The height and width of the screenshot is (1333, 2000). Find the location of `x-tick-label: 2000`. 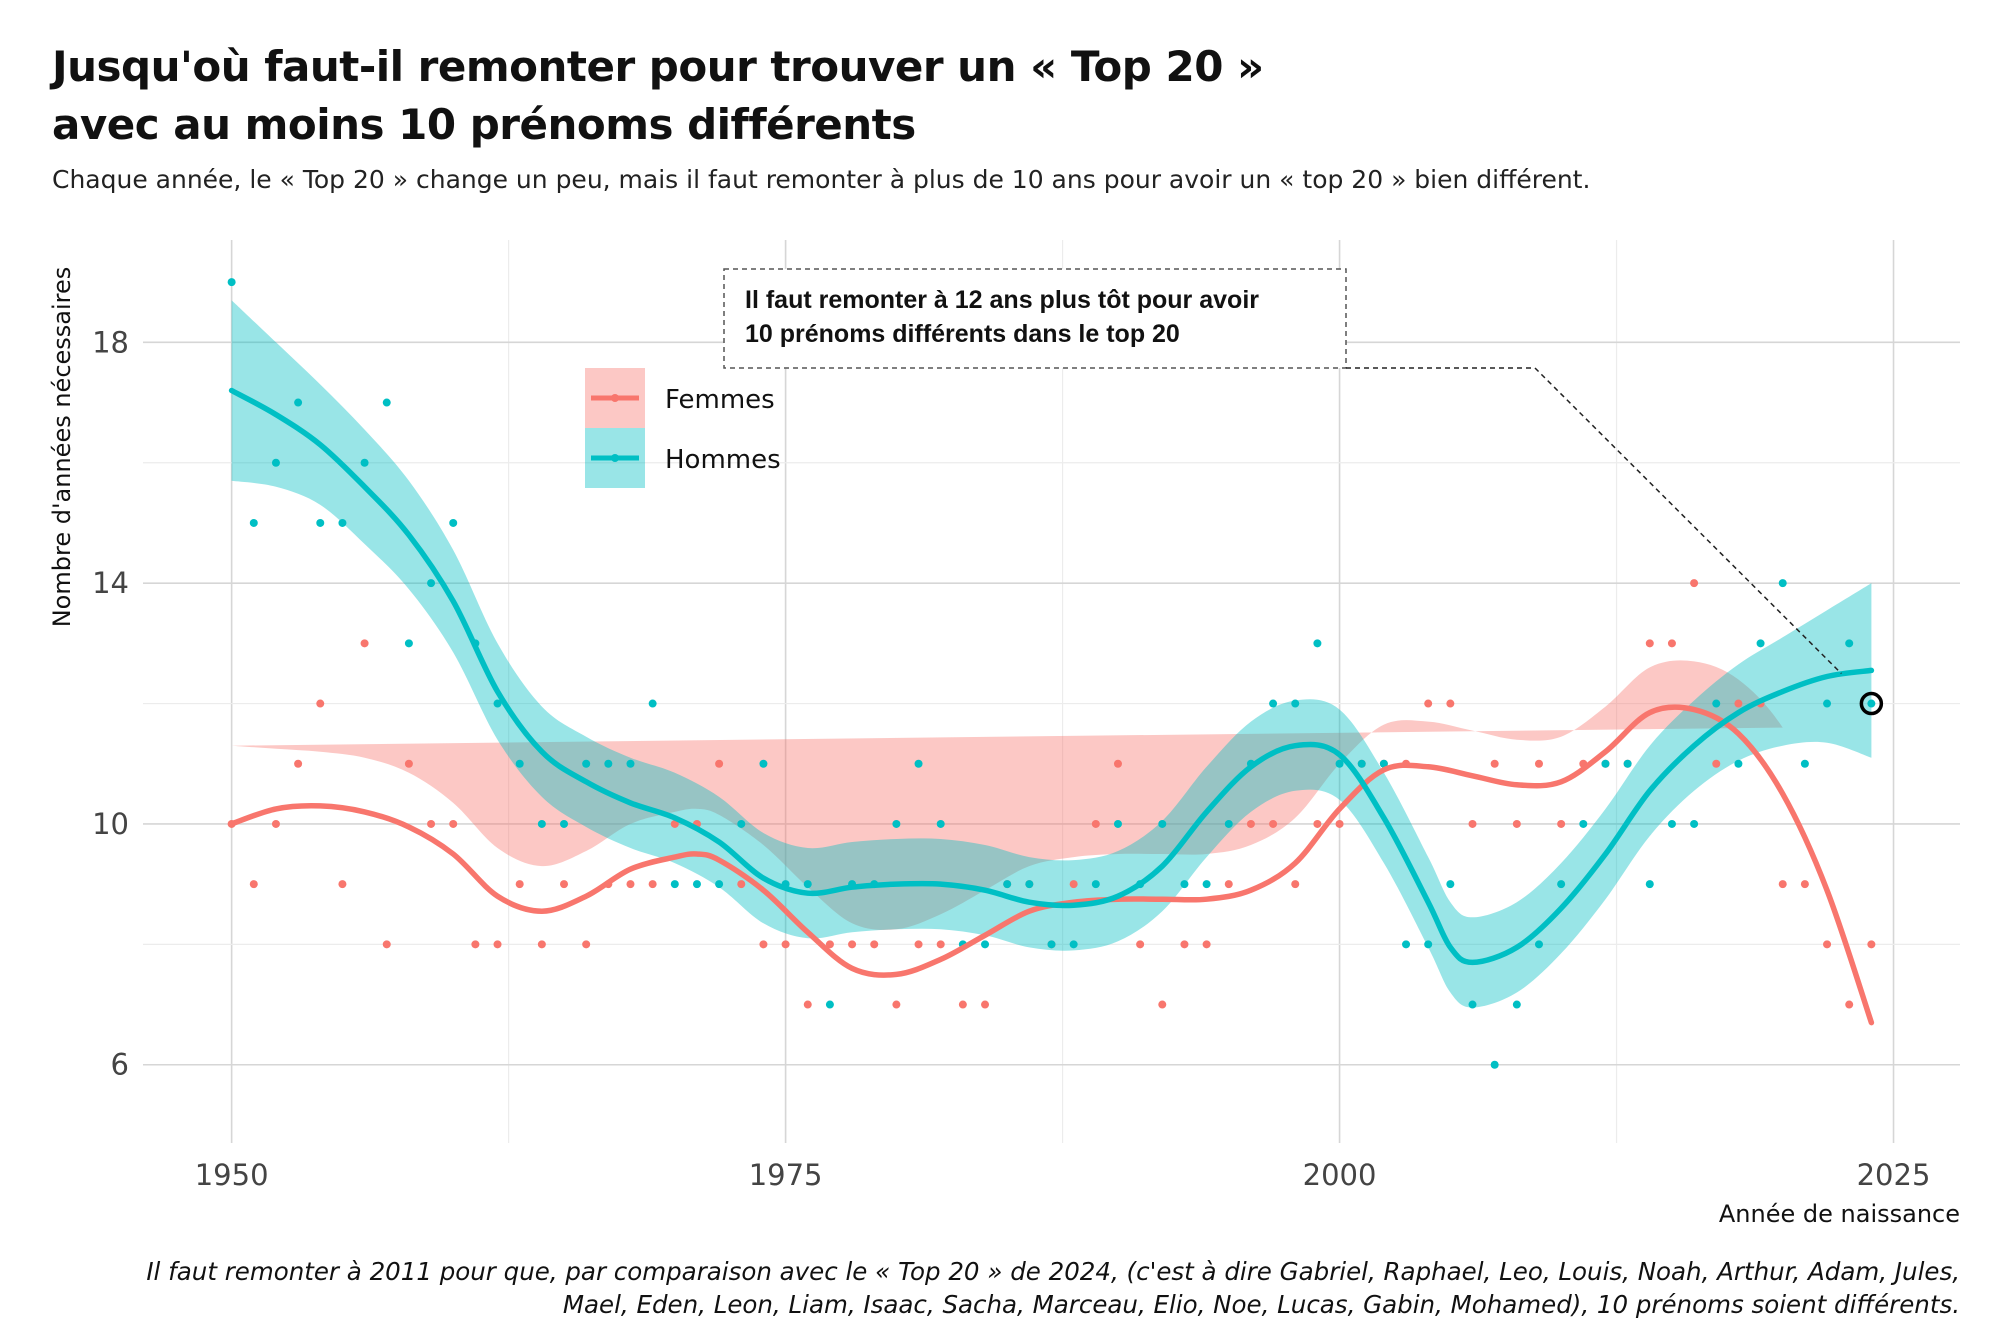

x-tick-label: 2000 is located at coordinates (1340, 1175).